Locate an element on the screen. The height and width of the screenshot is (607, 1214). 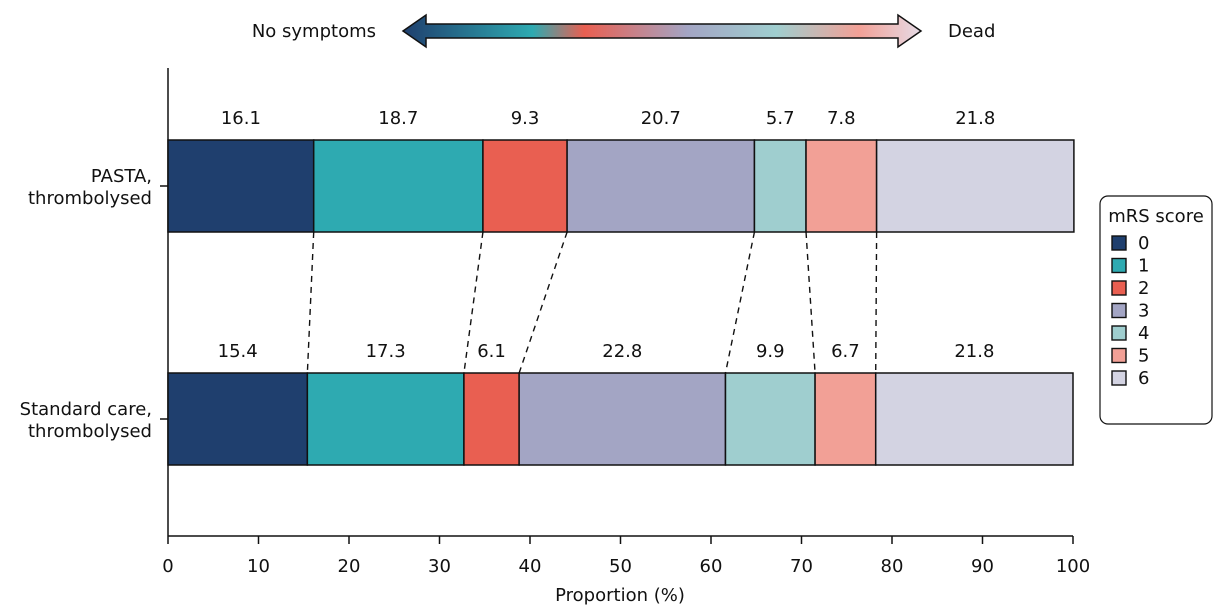
legend-title: mRS score is located at coordinates (1156, 216).